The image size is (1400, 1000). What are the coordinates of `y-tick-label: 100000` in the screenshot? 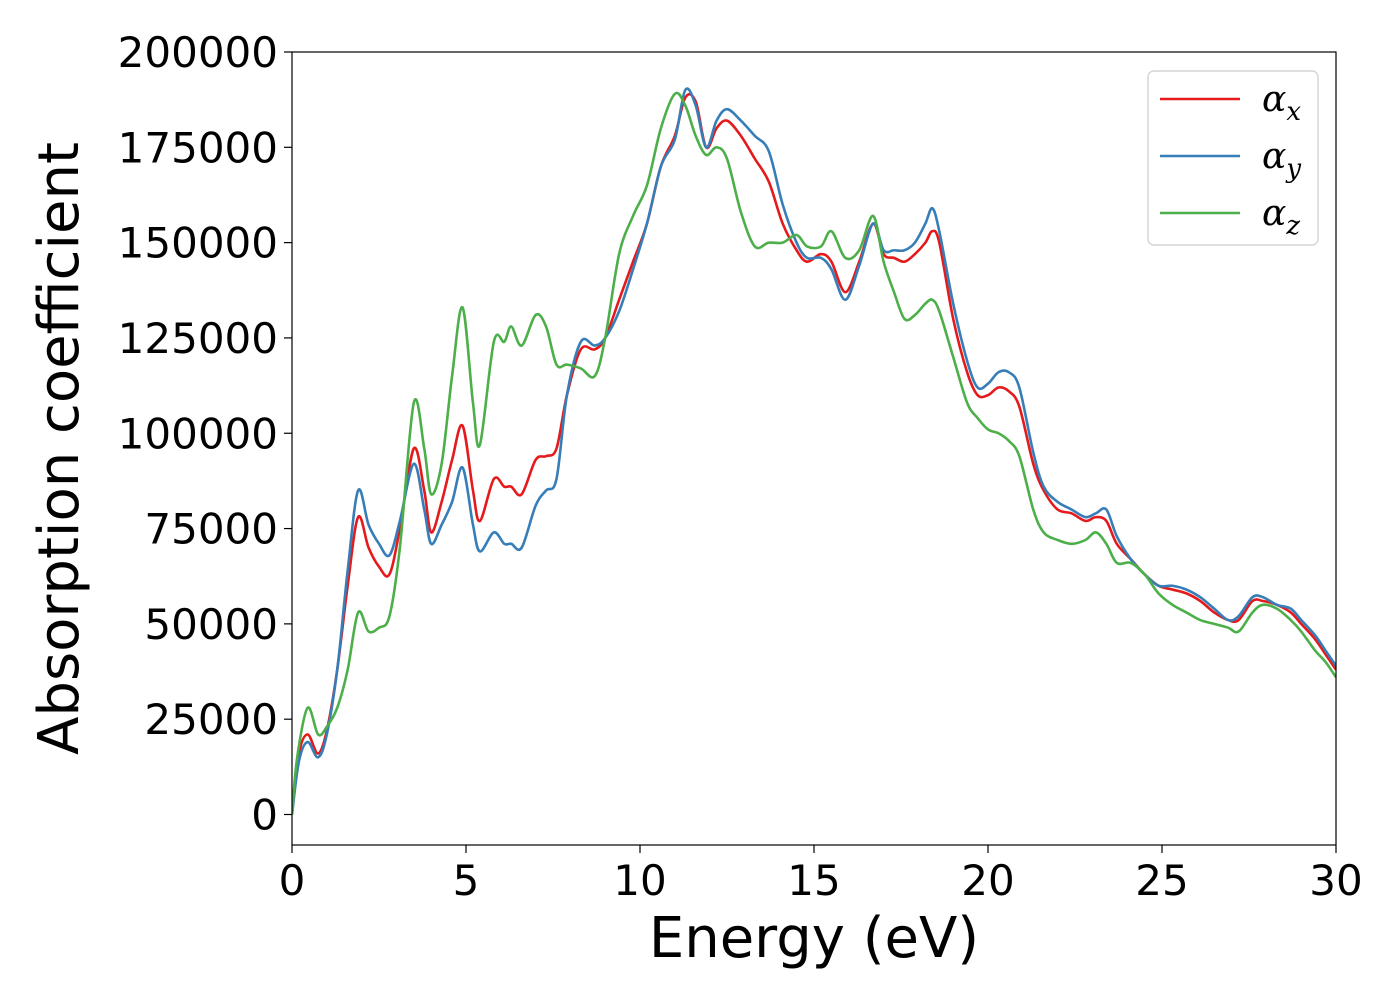 It's located at (198, 433).